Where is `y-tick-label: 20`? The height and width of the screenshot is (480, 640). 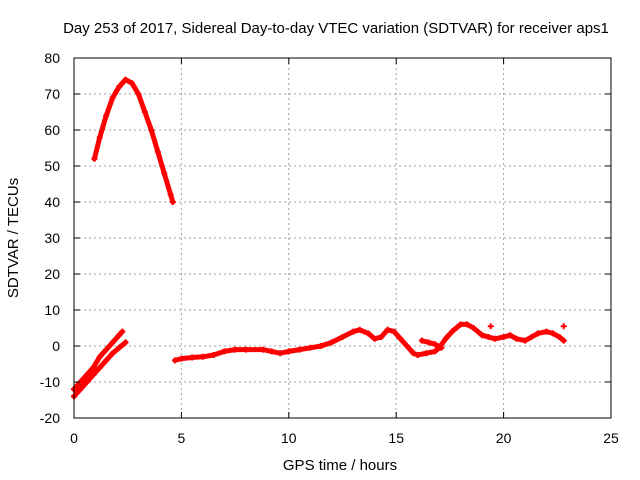
y-tick-label: 20 is located at coordinates (52, 274).